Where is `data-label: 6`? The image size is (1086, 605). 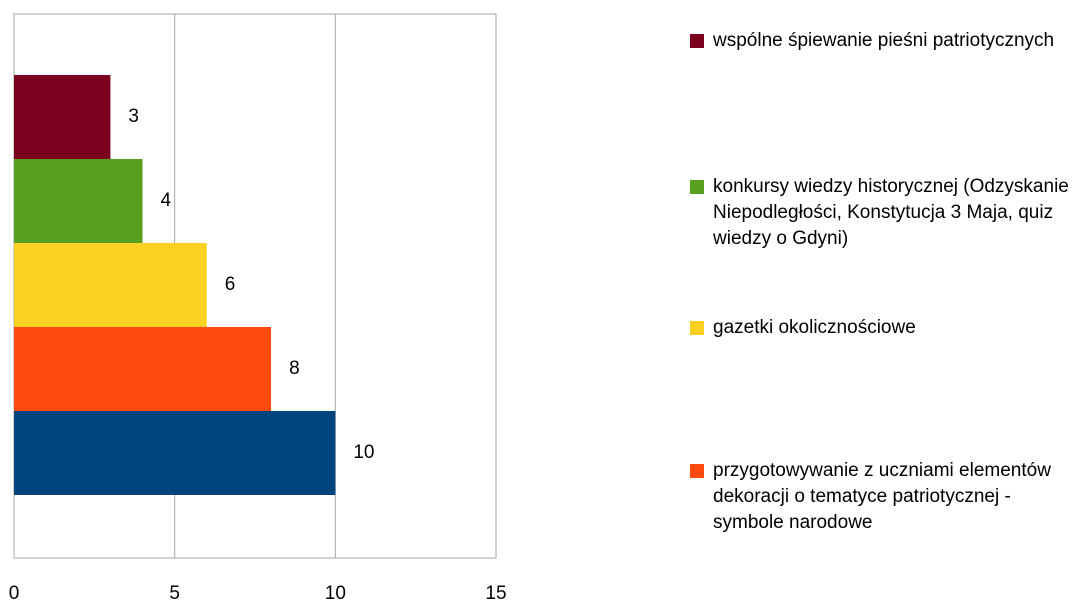 data-label: 6 is located at coordinates (230, 284).